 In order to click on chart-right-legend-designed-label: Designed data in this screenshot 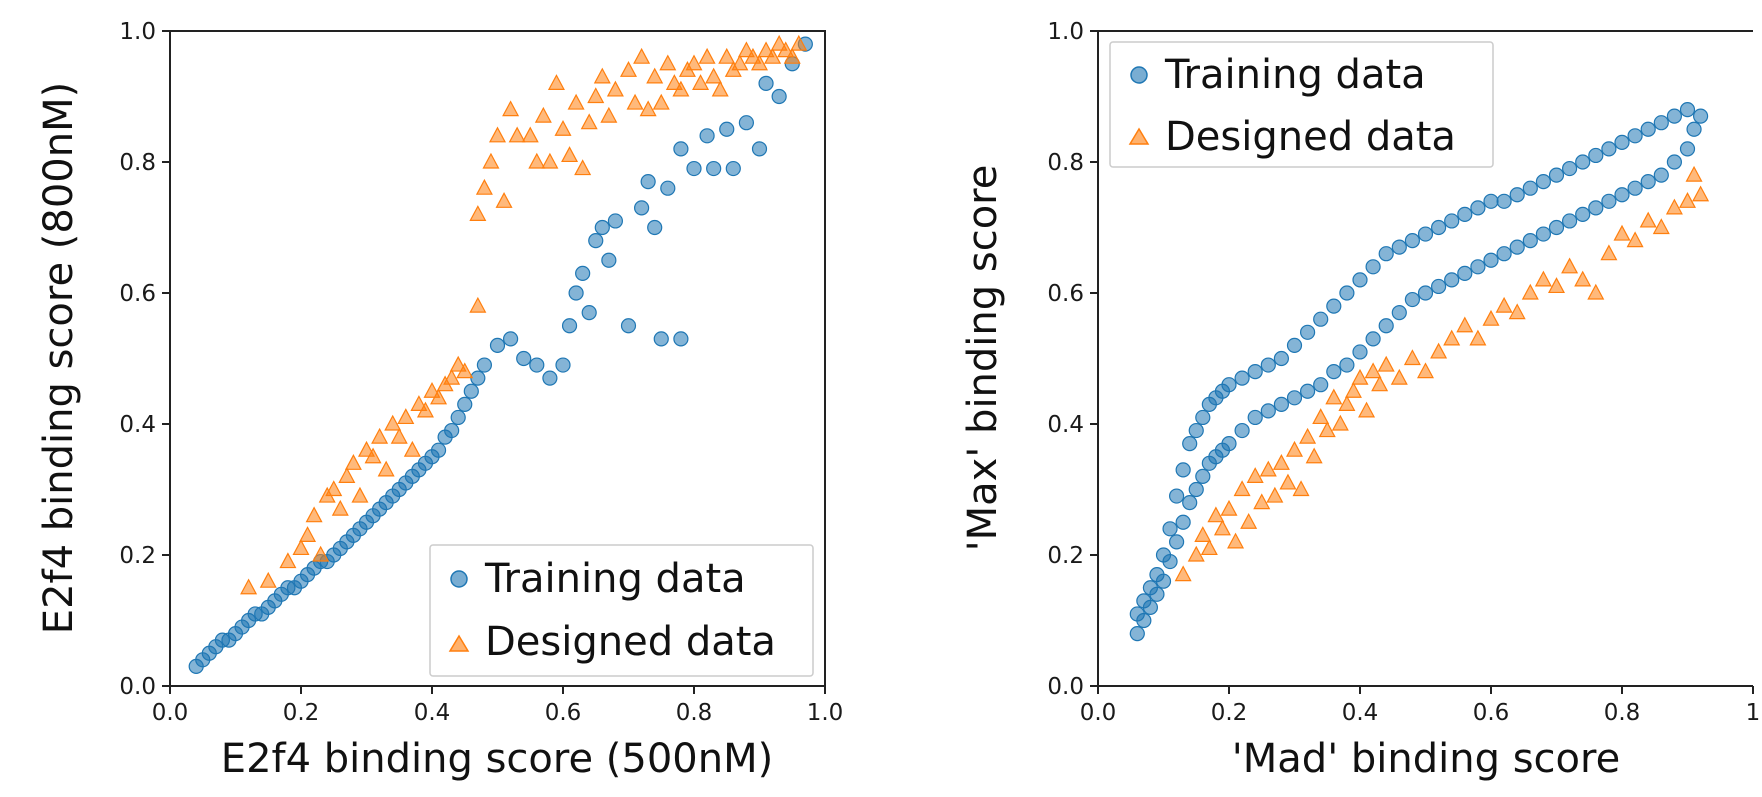, I will do `click(1310, 137)`.